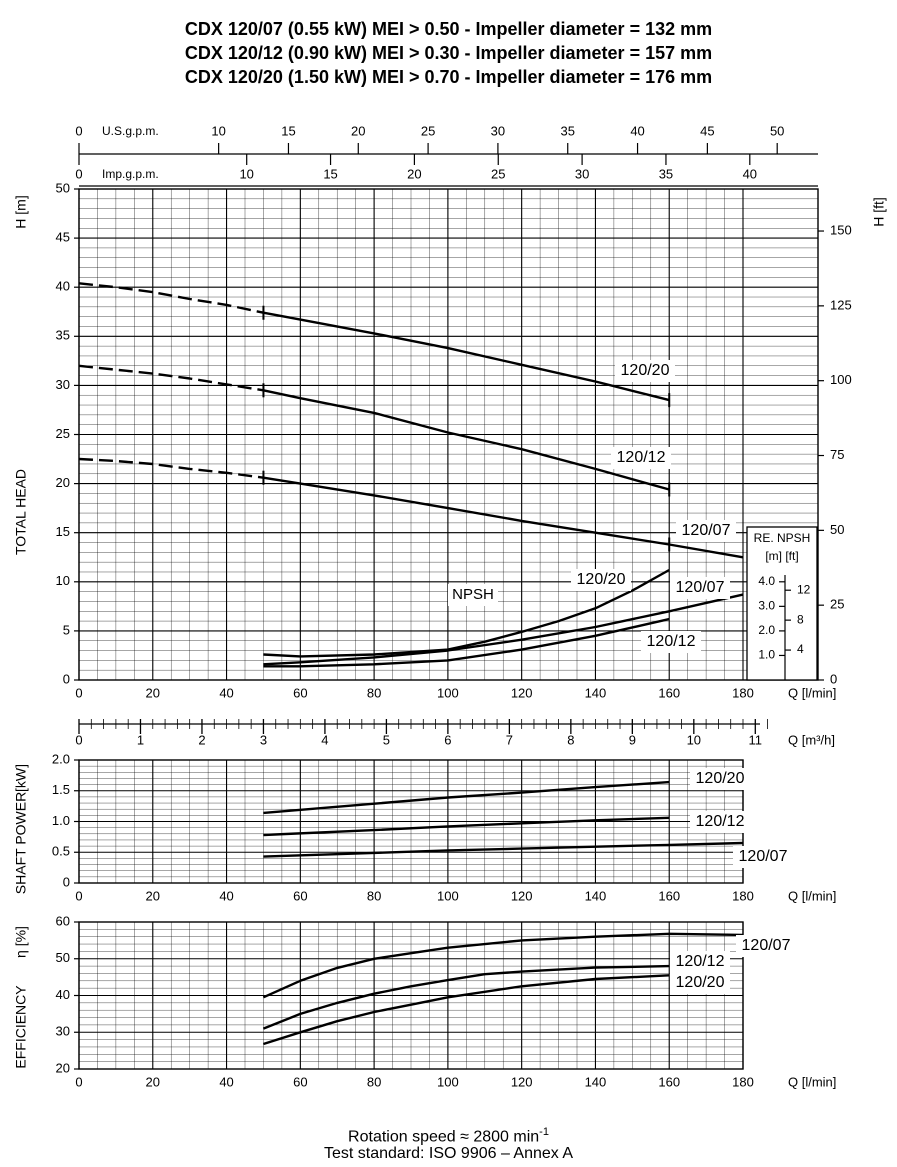  I want to click on head-ft-tick-label: 0, so click(833, 678).